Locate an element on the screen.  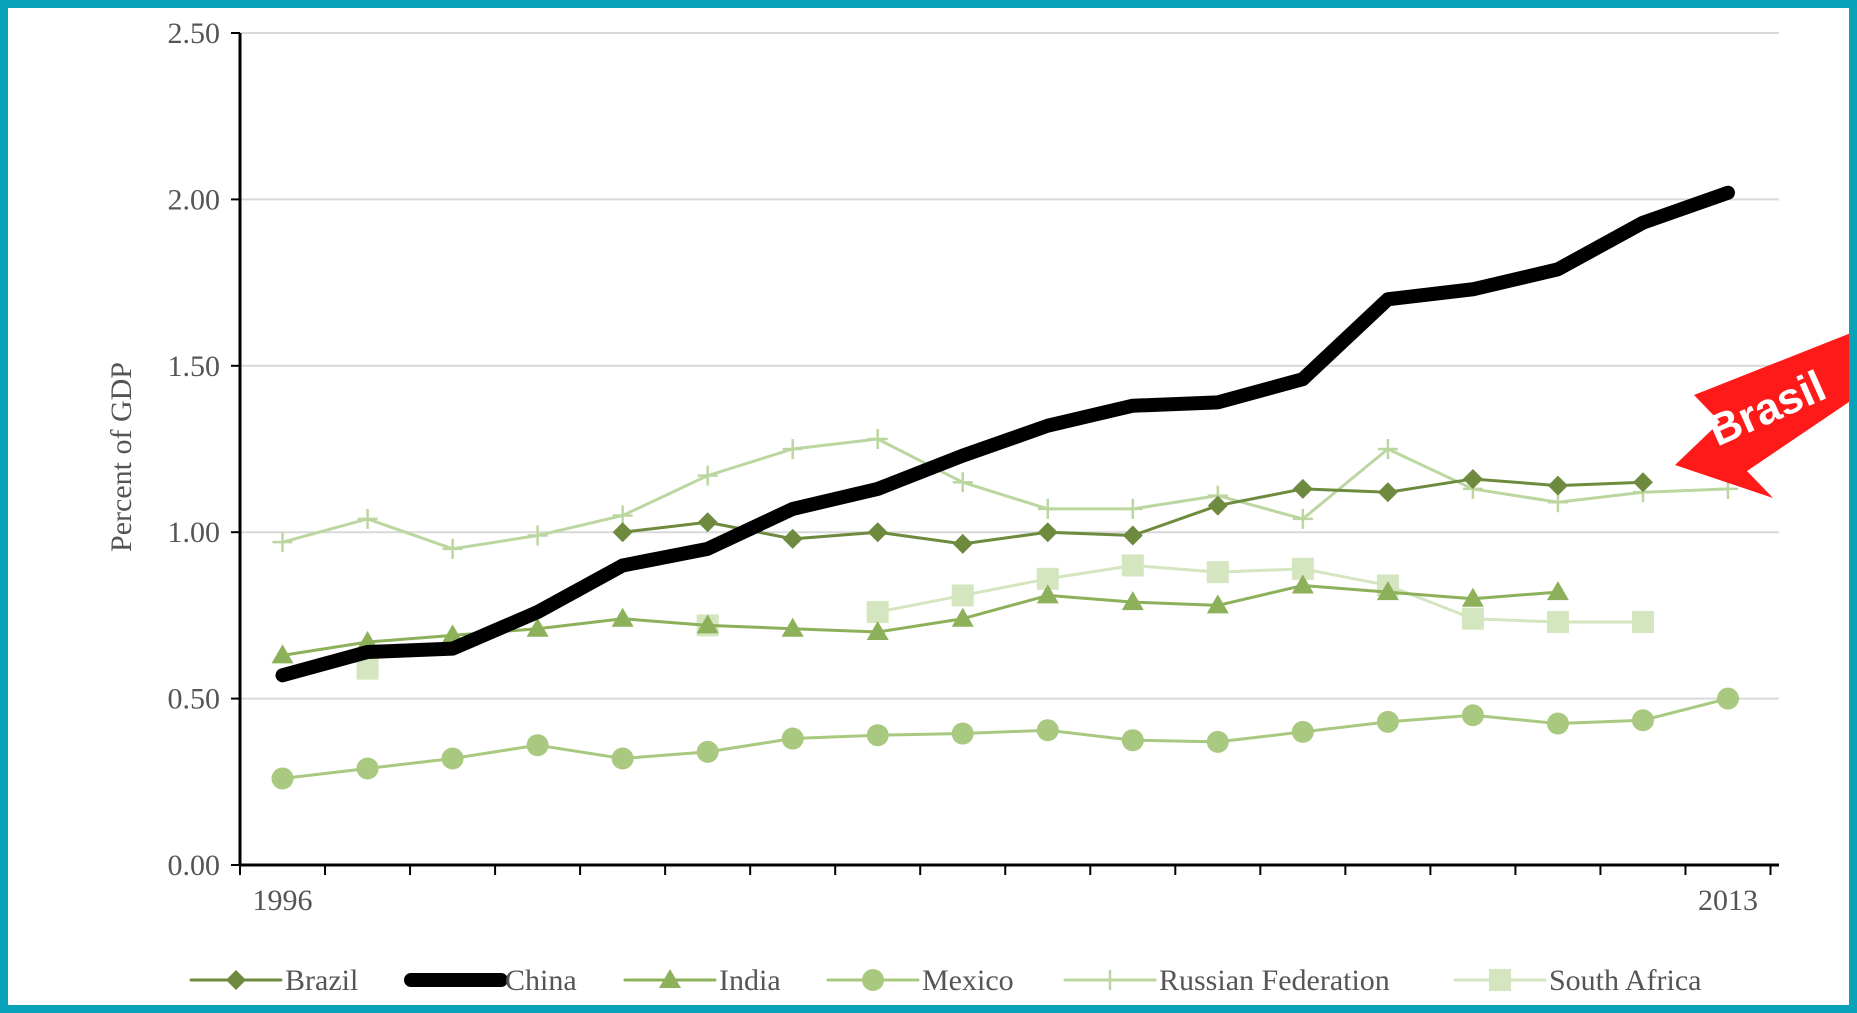
x-tick-label: 2013 is located at coordinates (1728, 900).